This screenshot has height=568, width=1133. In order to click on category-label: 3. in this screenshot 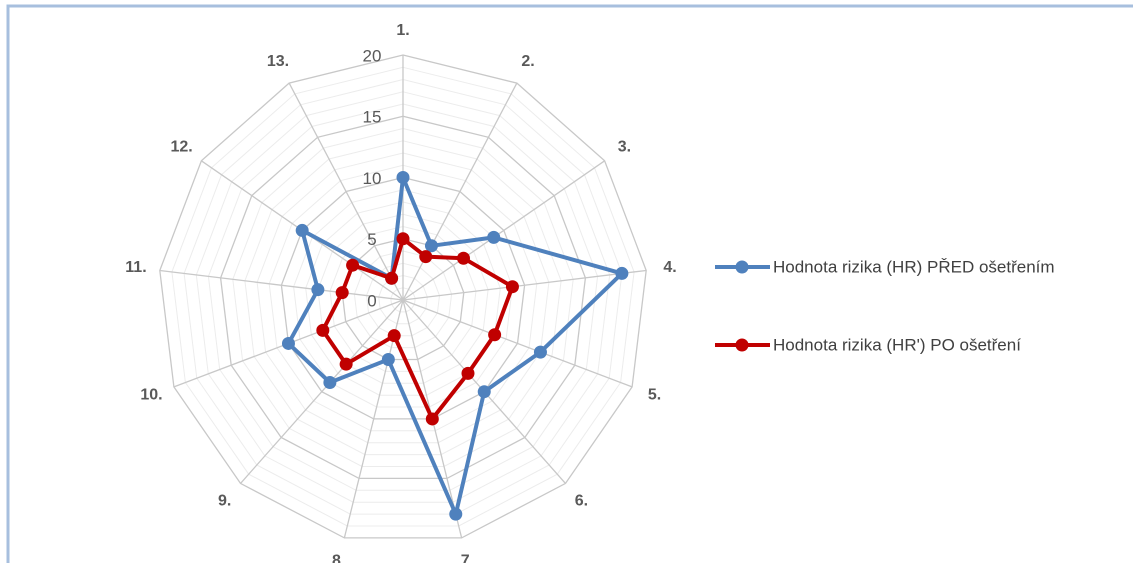, I will do `click(624, 146)`.